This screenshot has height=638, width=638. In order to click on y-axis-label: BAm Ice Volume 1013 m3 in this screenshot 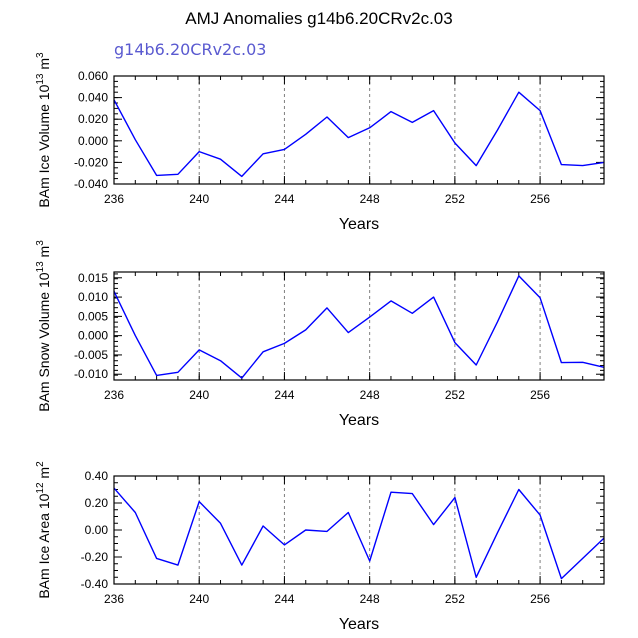, I will do `click(43, 130)`.